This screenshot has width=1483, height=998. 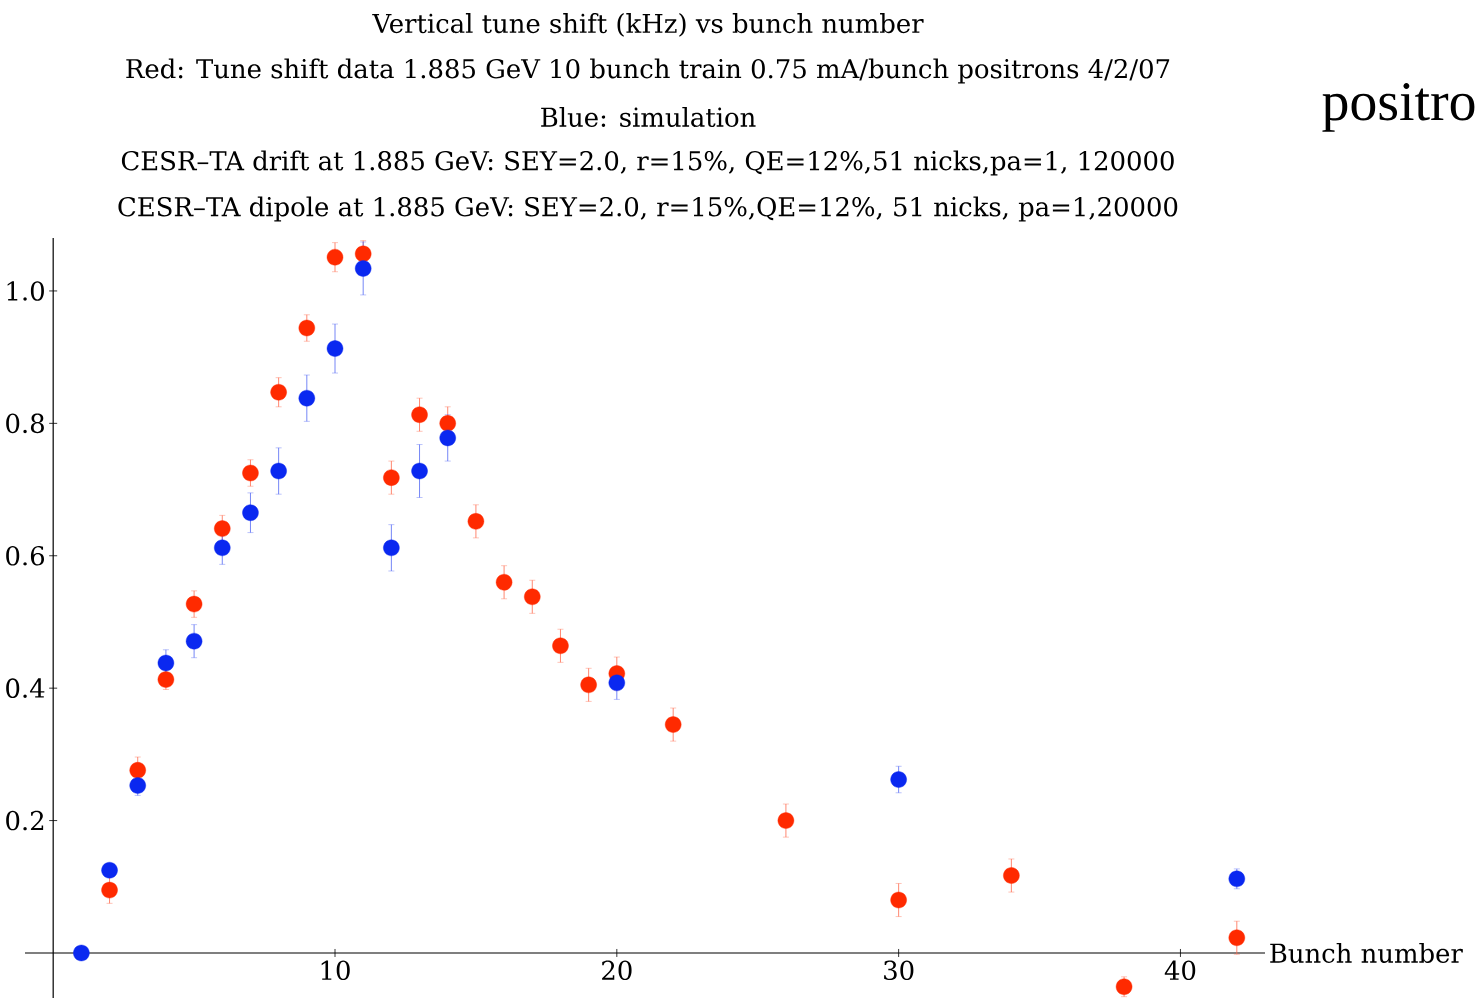 What do you see at coordinates (1398, 107) in the screenshot?
I see `text: positro` at bounding box center [1398, 107].